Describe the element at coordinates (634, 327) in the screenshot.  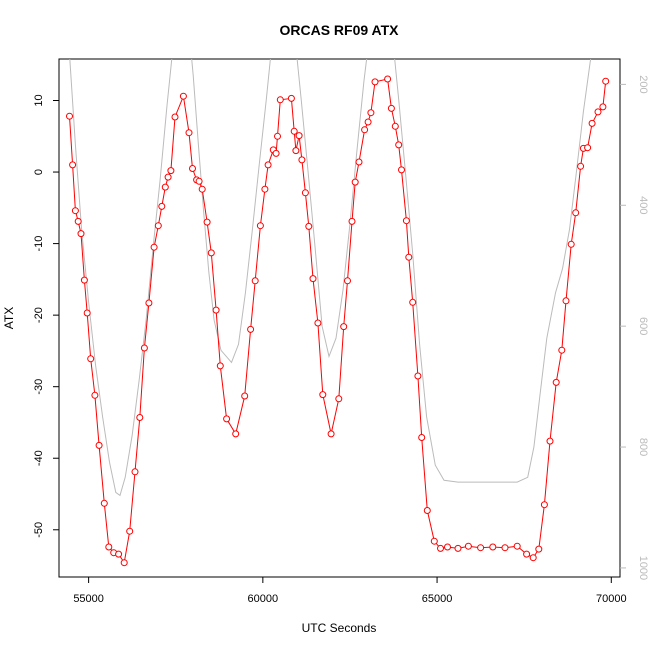
I see `y-axis-right: 200 400 600 800 1000` at that location.